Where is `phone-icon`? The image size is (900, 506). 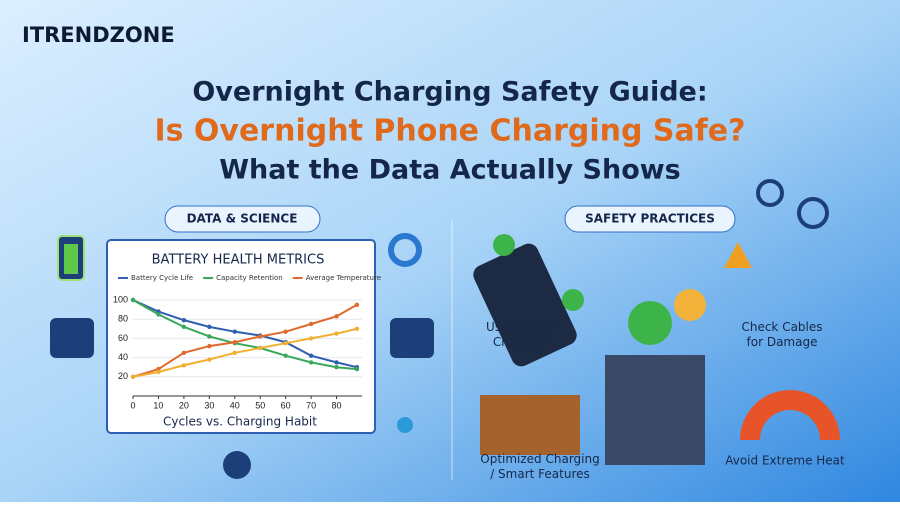
phone-icon is located at coordinates (525, 305).